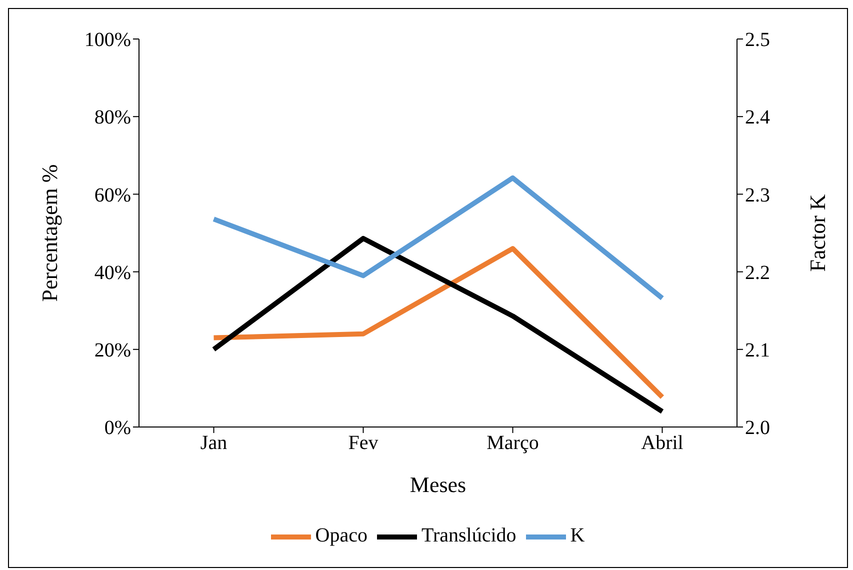 The image size is (853, 570). I want to click on y2-tick-label: 2.4, so click(757, 117).